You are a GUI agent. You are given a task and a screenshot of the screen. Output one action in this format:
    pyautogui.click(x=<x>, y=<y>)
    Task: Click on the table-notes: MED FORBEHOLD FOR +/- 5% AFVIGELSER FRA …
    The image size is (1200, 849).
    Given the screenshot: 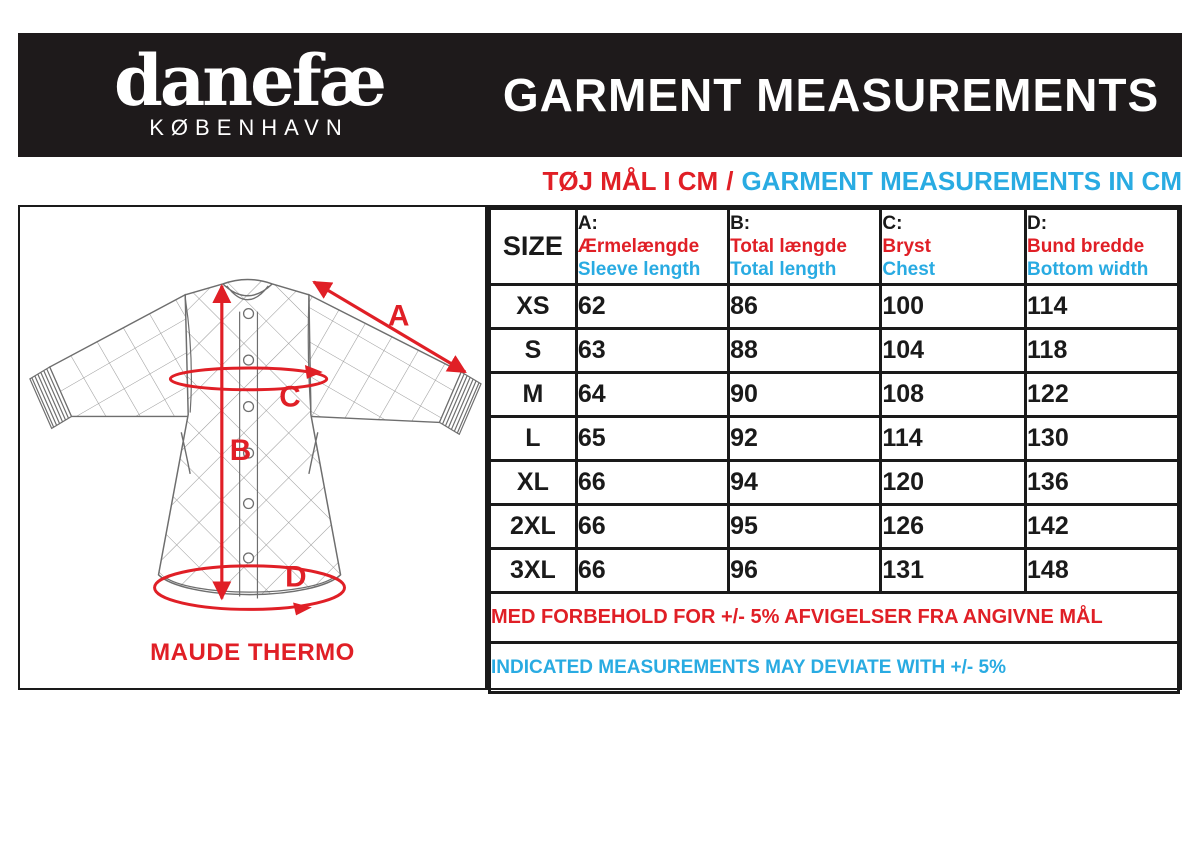 What is the action you would take?
    pyautogui.click(x=834, y=642)
    